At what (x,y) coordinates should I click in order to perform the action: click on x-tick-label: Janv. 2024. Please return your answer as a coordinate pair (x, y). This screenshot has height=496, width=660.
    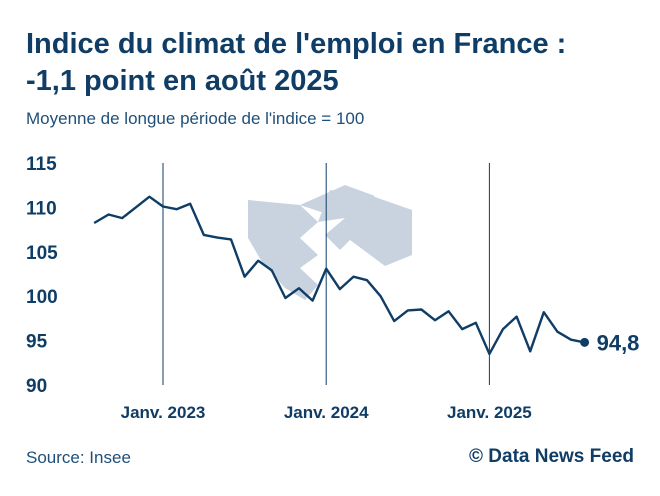
    Looking at the image, I should click on (326, 412).